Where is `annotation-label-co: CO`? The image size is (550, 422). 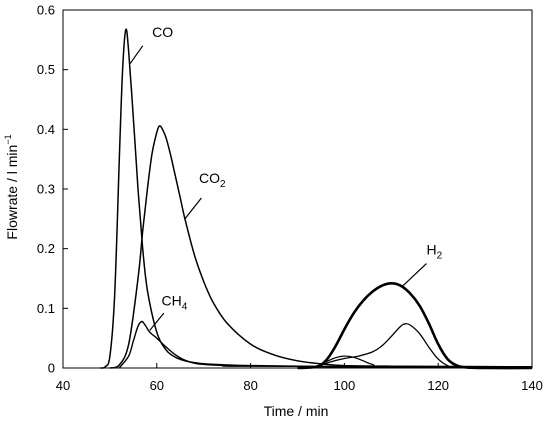 annotation-label-co: CO is located at coordinates (162, 32).